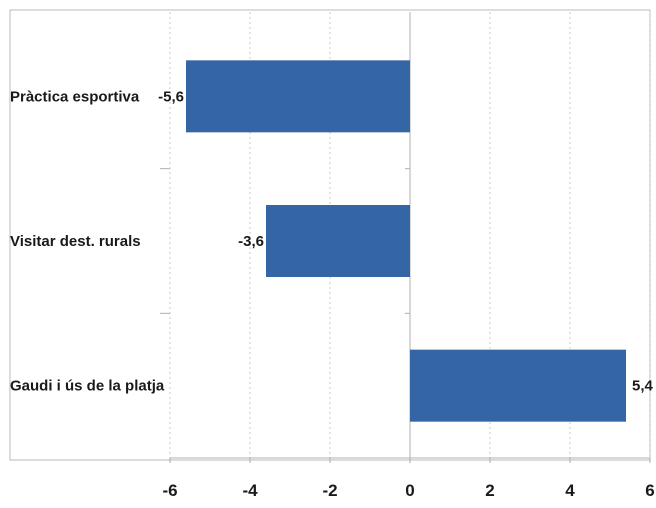 Image resolution: width=656 pixels, height=508 pixels. What do you see at coordinates (171, 96) in the screenshot?
I see `data-label: -5,6` at bounding box center [171, 96].